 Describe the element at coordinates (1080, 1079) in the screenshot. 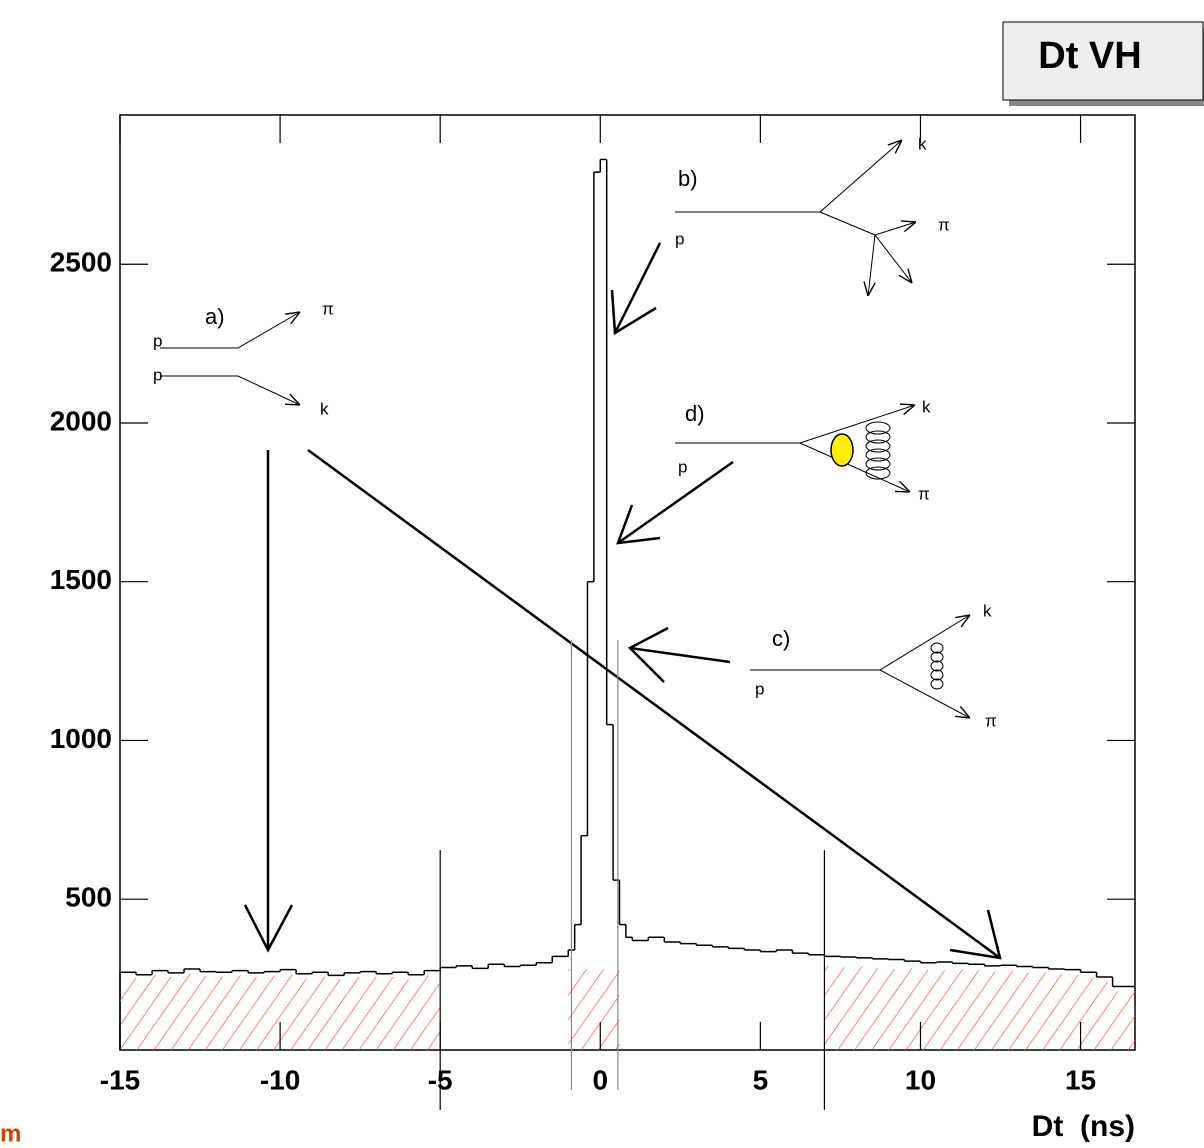

I see `x-tick-label: 15` at that location.